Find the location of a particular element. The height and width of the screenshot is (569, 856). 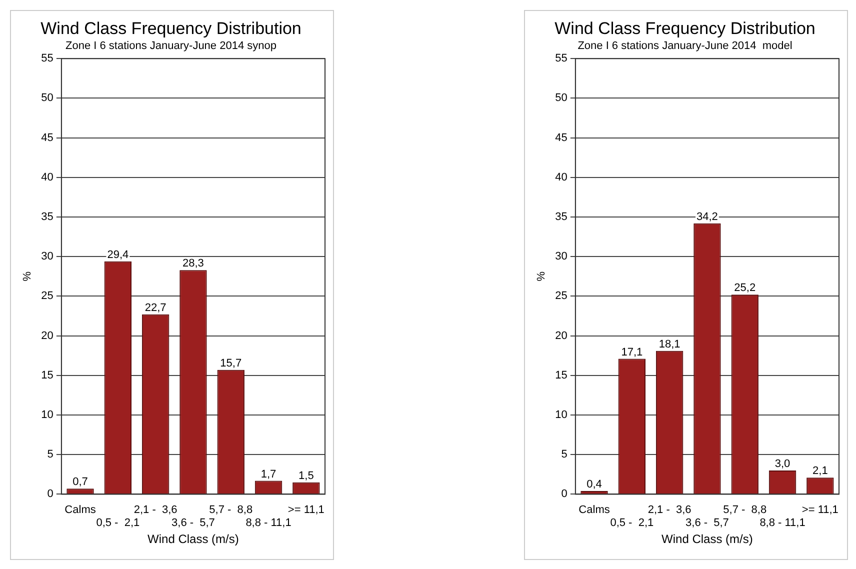

chart-subtitle: Zone I 6 stations January-June 2014 model is located at coordinates (685, 46).